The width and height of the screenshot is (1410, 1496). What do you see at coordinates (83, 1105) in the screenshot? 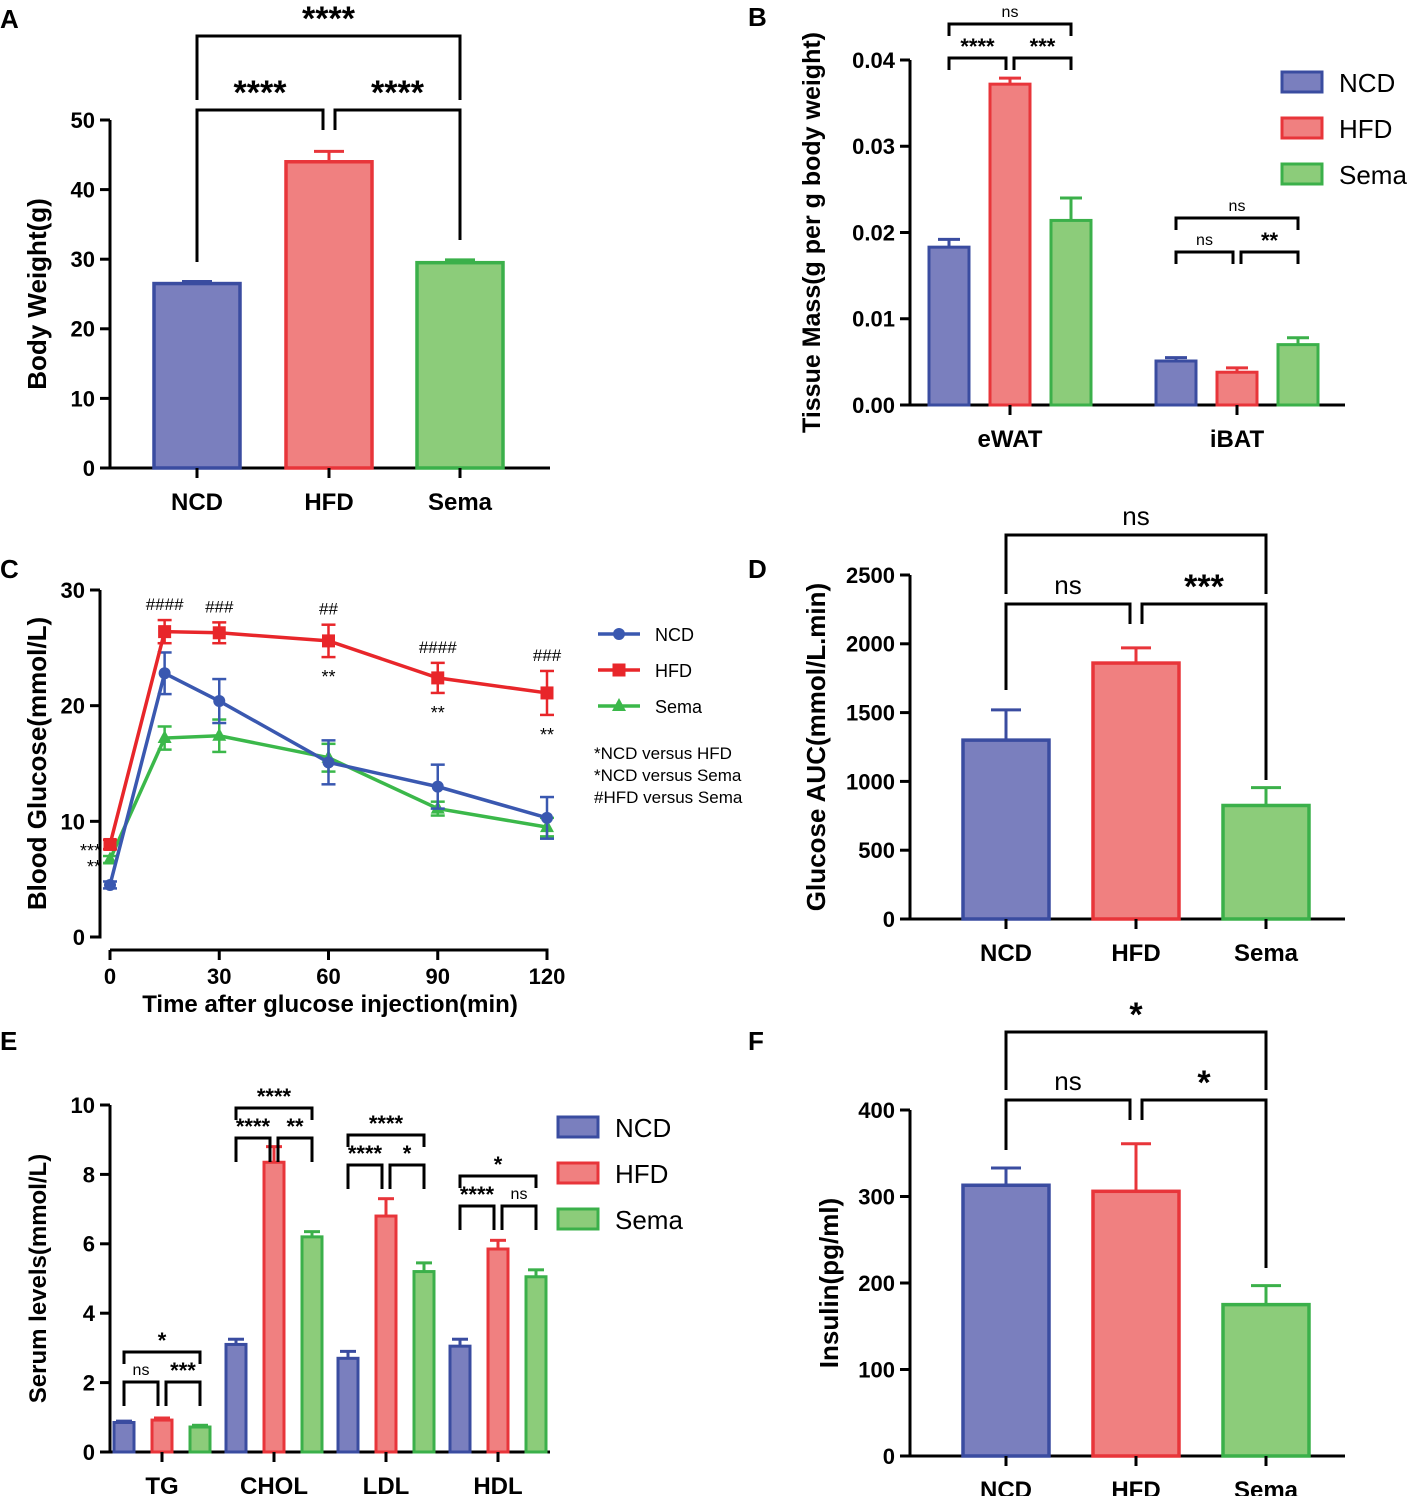
I see `y-axis-tick-label: 10` at bounding box center [83, 1105].